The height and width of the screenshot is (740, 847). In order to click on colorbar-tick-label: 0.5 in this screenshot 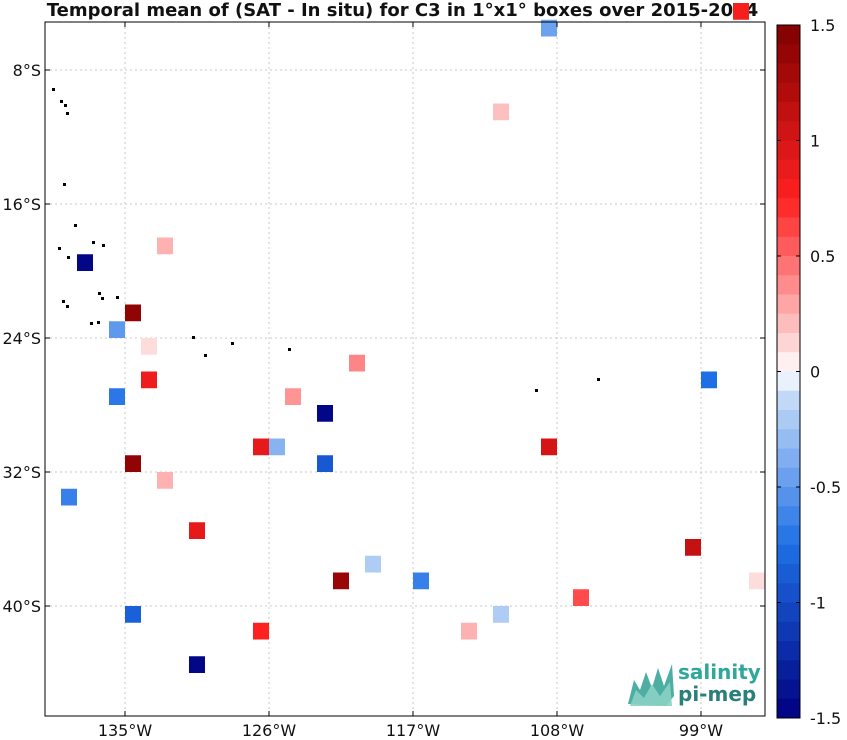, I will do `click(822, 256)`.